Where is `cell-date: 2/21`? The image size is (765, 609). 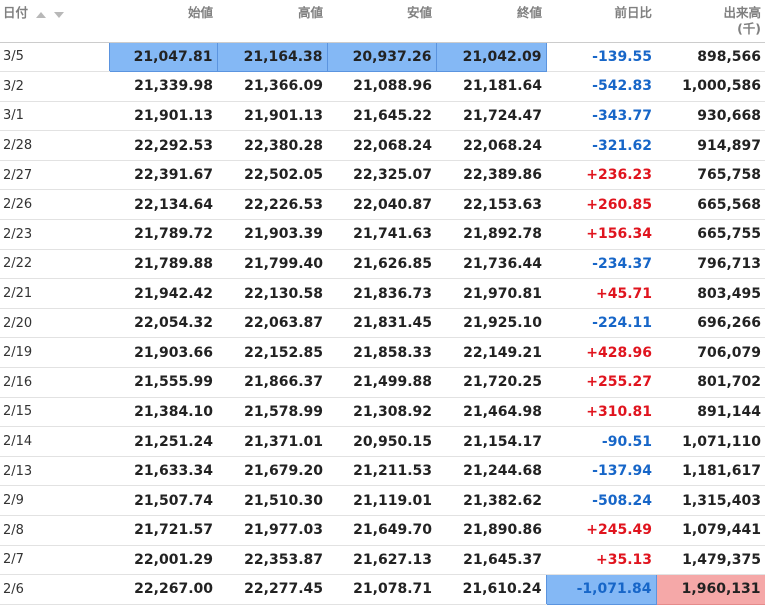 cell-date: 2/21 is located at coordinates (54, 293).